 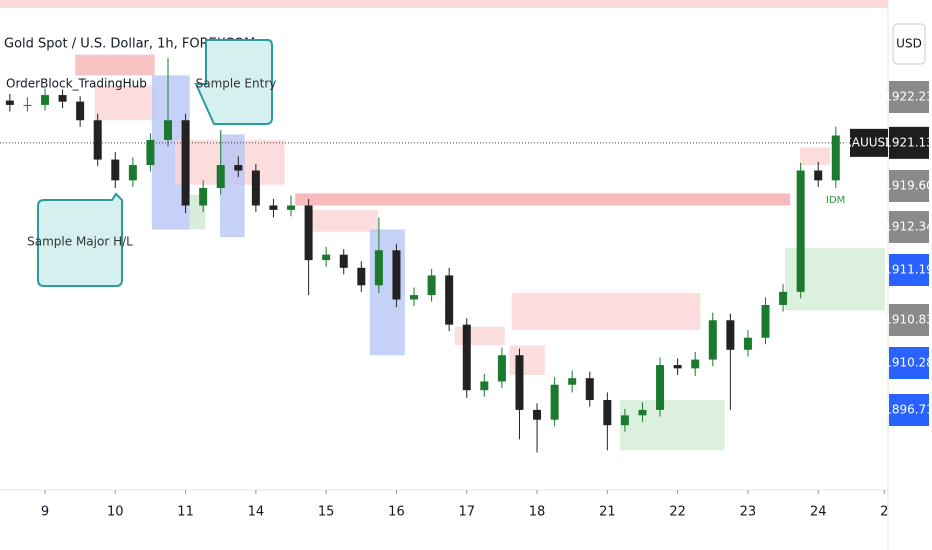 I want to click on price-tag-label: 1896.71, so click(x=908, y=410).